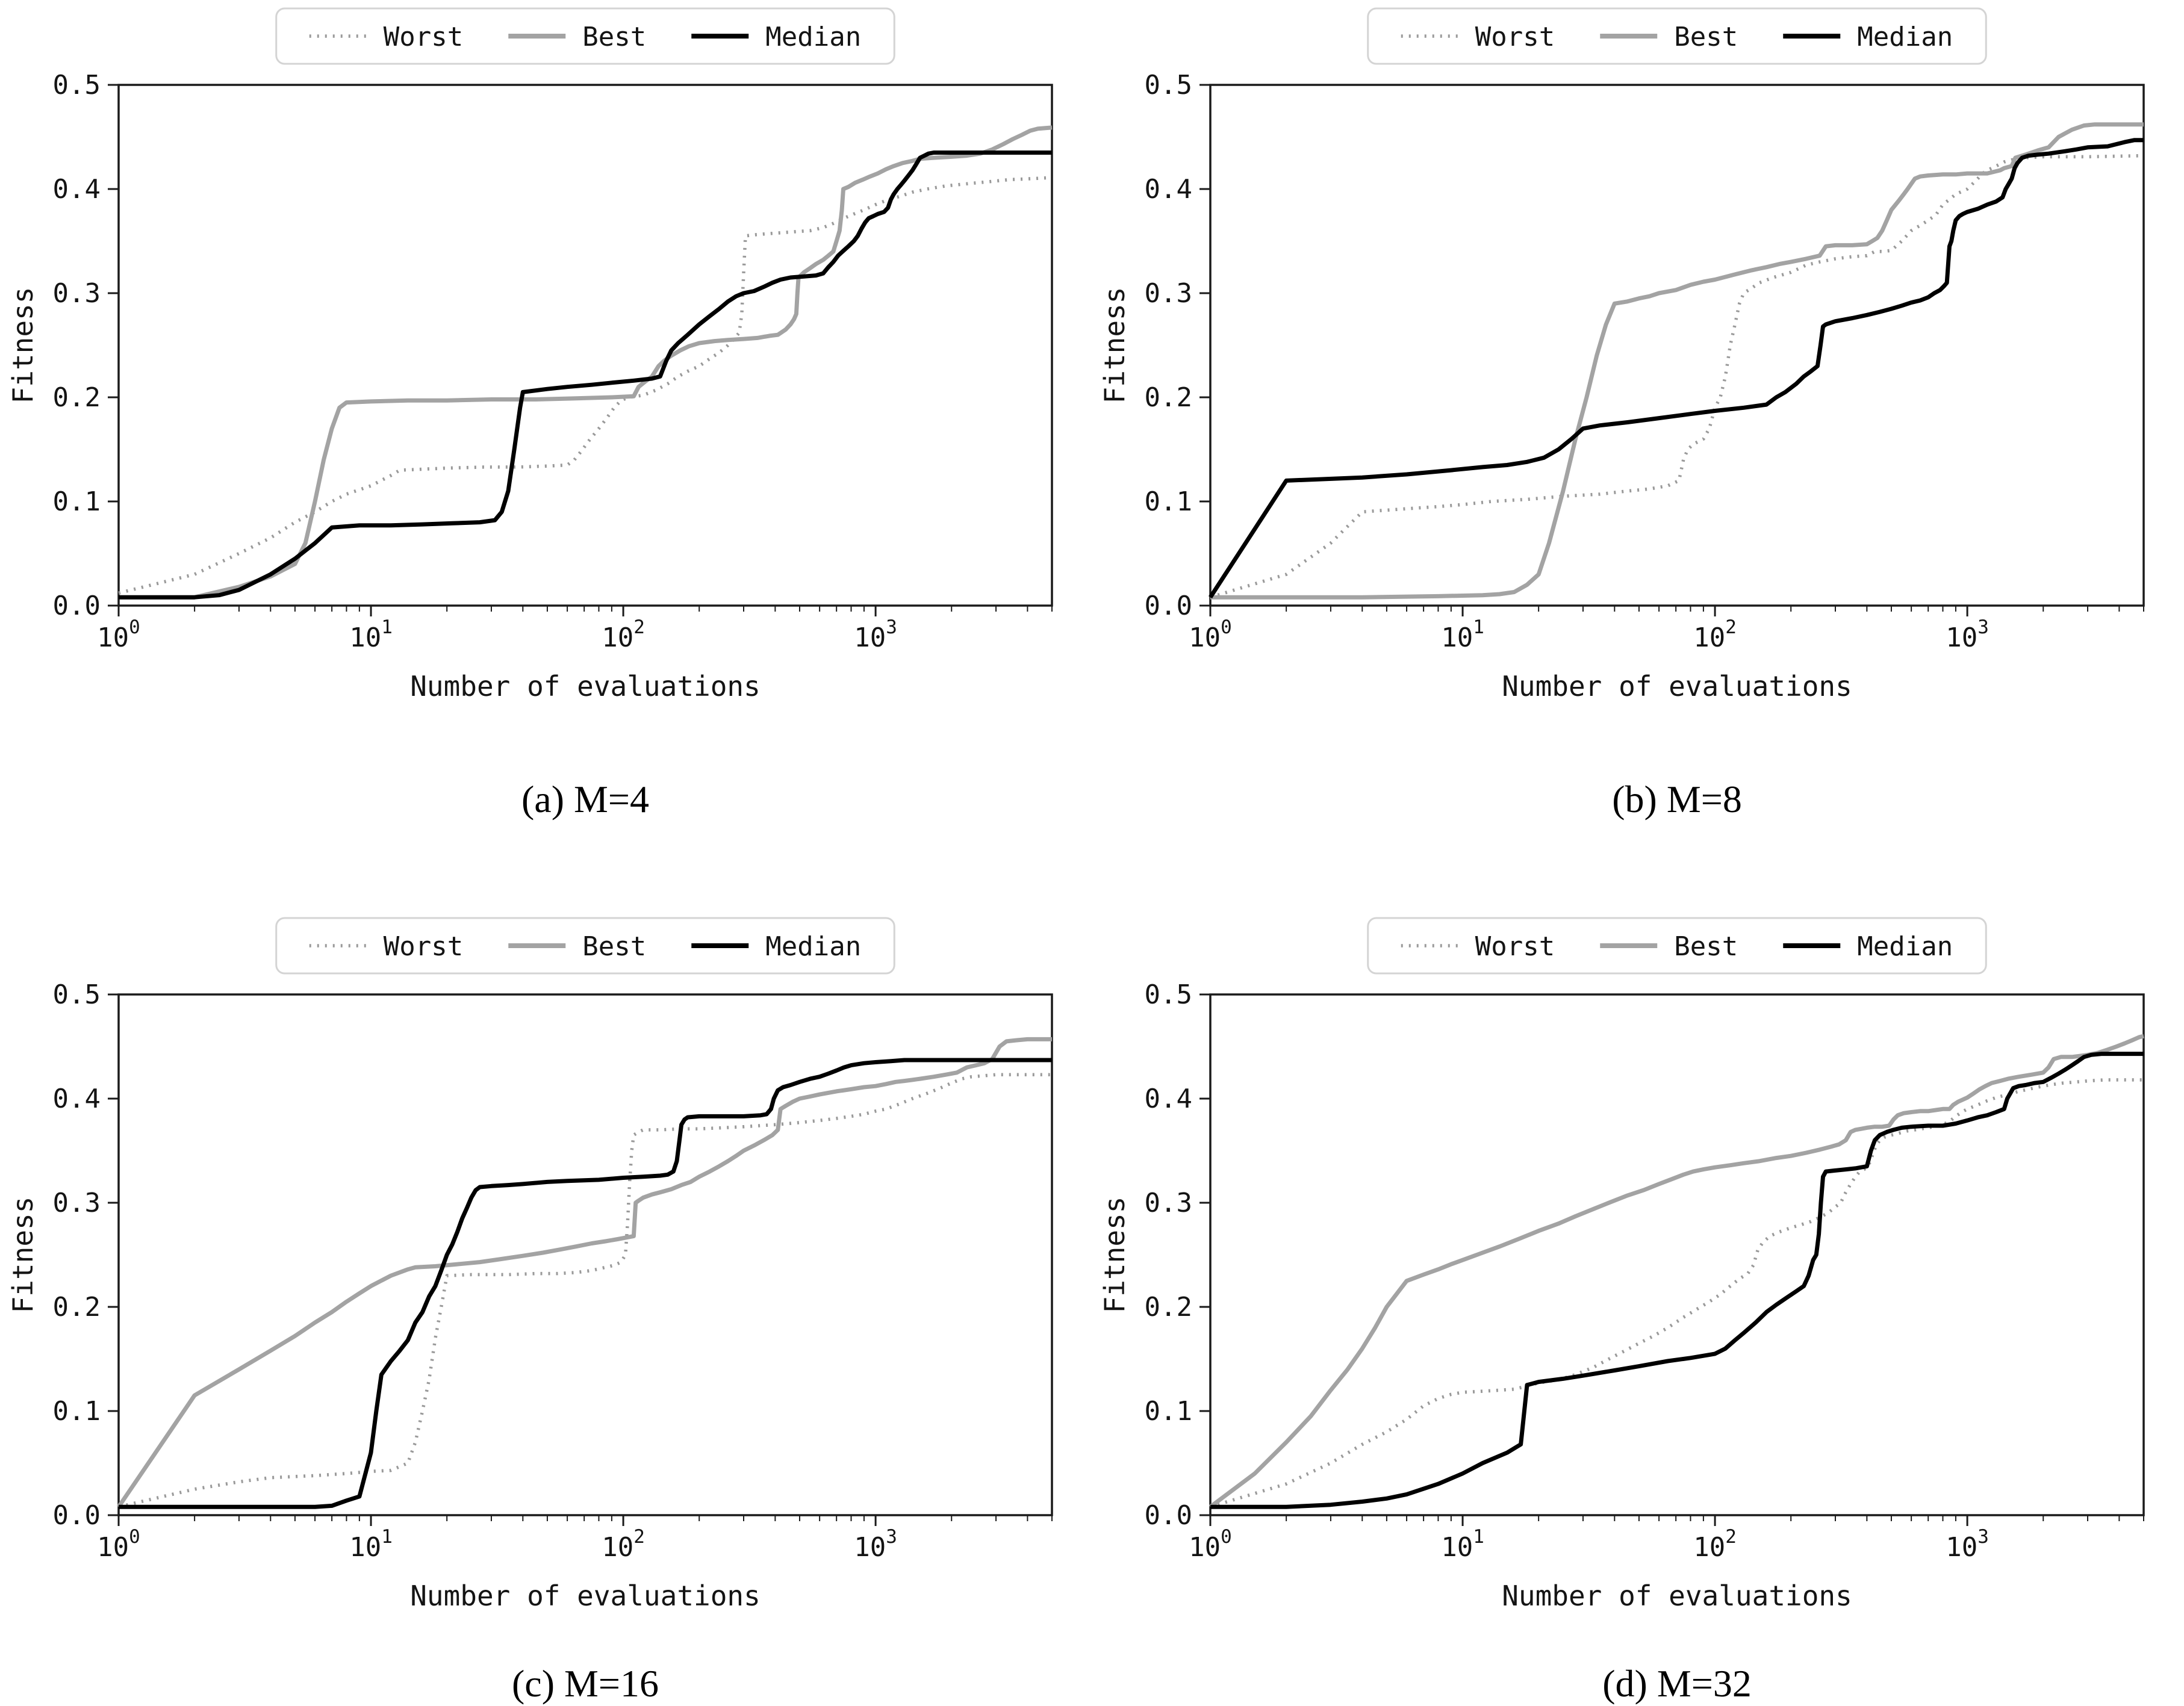 Image resolution: width=2184 pixels, height=1706 pixels. Describe the element at coordinates (585, 799) in the screenshot. I see `caption-a: (a) M=4` at that location.